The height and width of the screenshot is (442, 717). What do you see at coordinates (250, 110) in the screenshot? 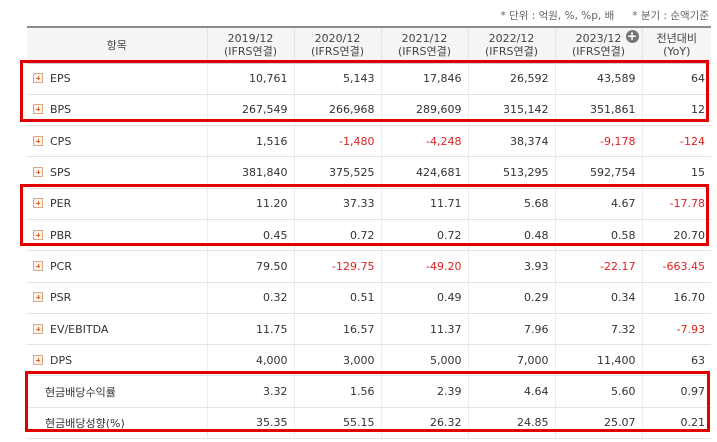
I see `cell-value: 267,549` at bounding box center [250, 110].